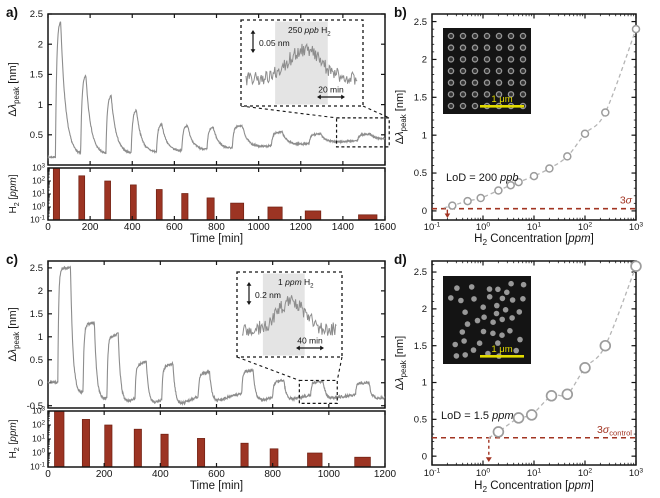 The height and width of the screenshot is (498, 660). Describe the element at coordinates (14, 438) in the screenshot. I see `y-axis-label: H2 [ppm]` at that location.